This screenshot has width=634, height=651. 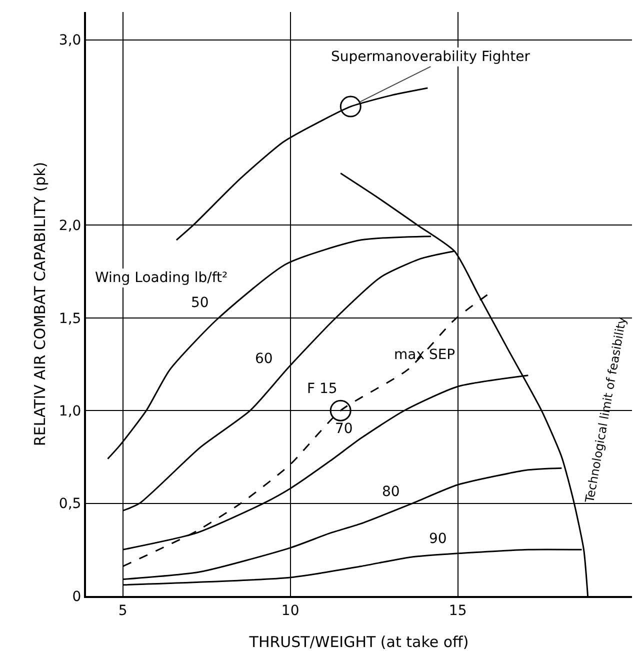 I want to click on y-tick-label: 0,5, so click(x=70, y=504).